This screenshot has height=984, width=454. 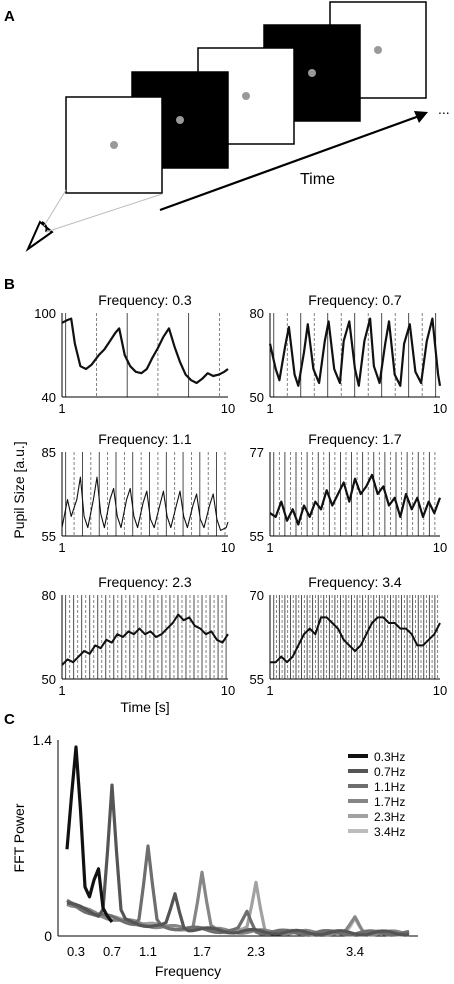 I want to click on legend-label: 0.7Hz, so click(x=389, y=772).